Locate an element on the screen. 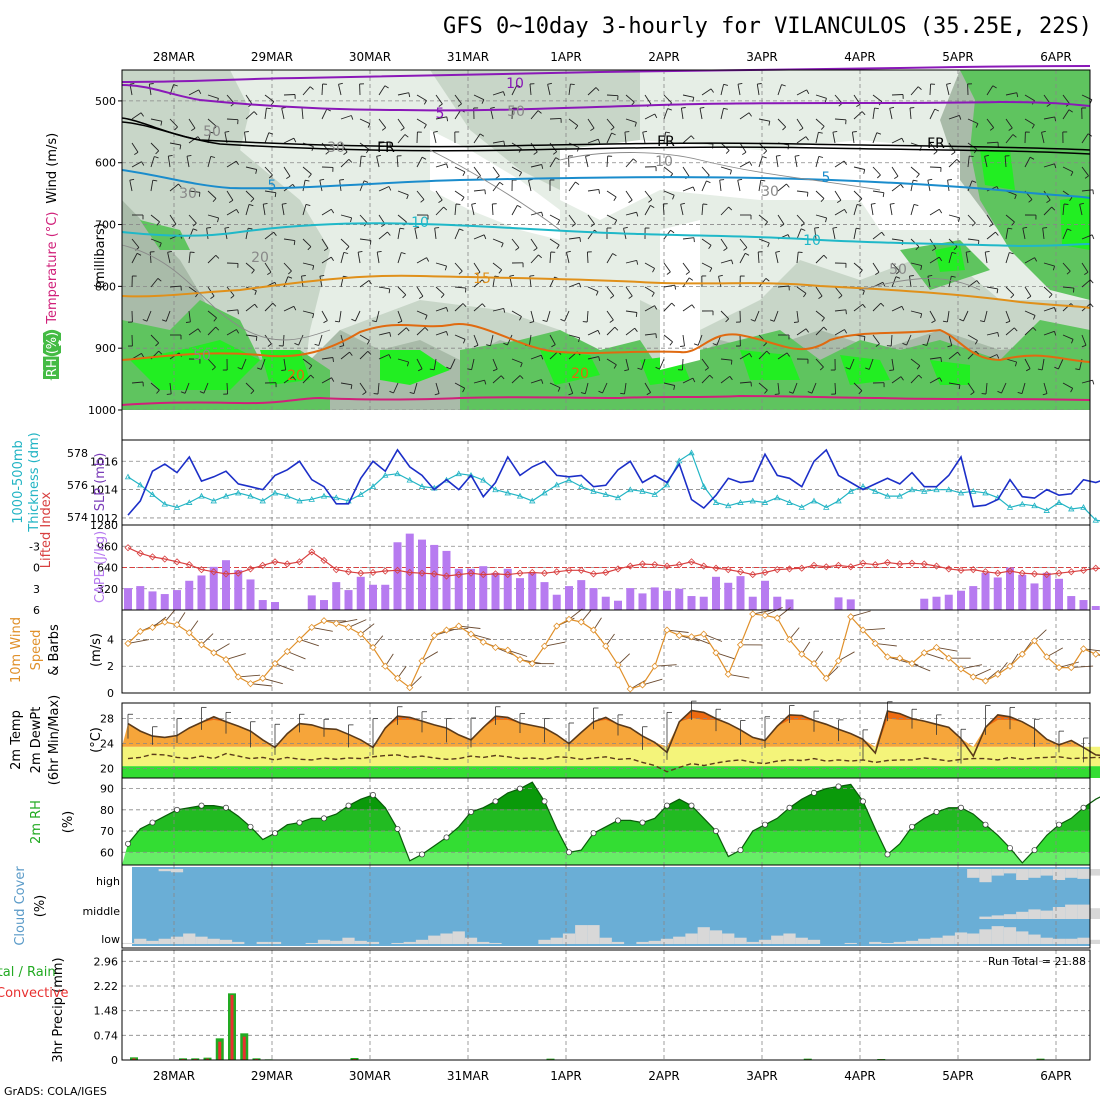  contour-label: 30 is located at coordinates (188, 194).